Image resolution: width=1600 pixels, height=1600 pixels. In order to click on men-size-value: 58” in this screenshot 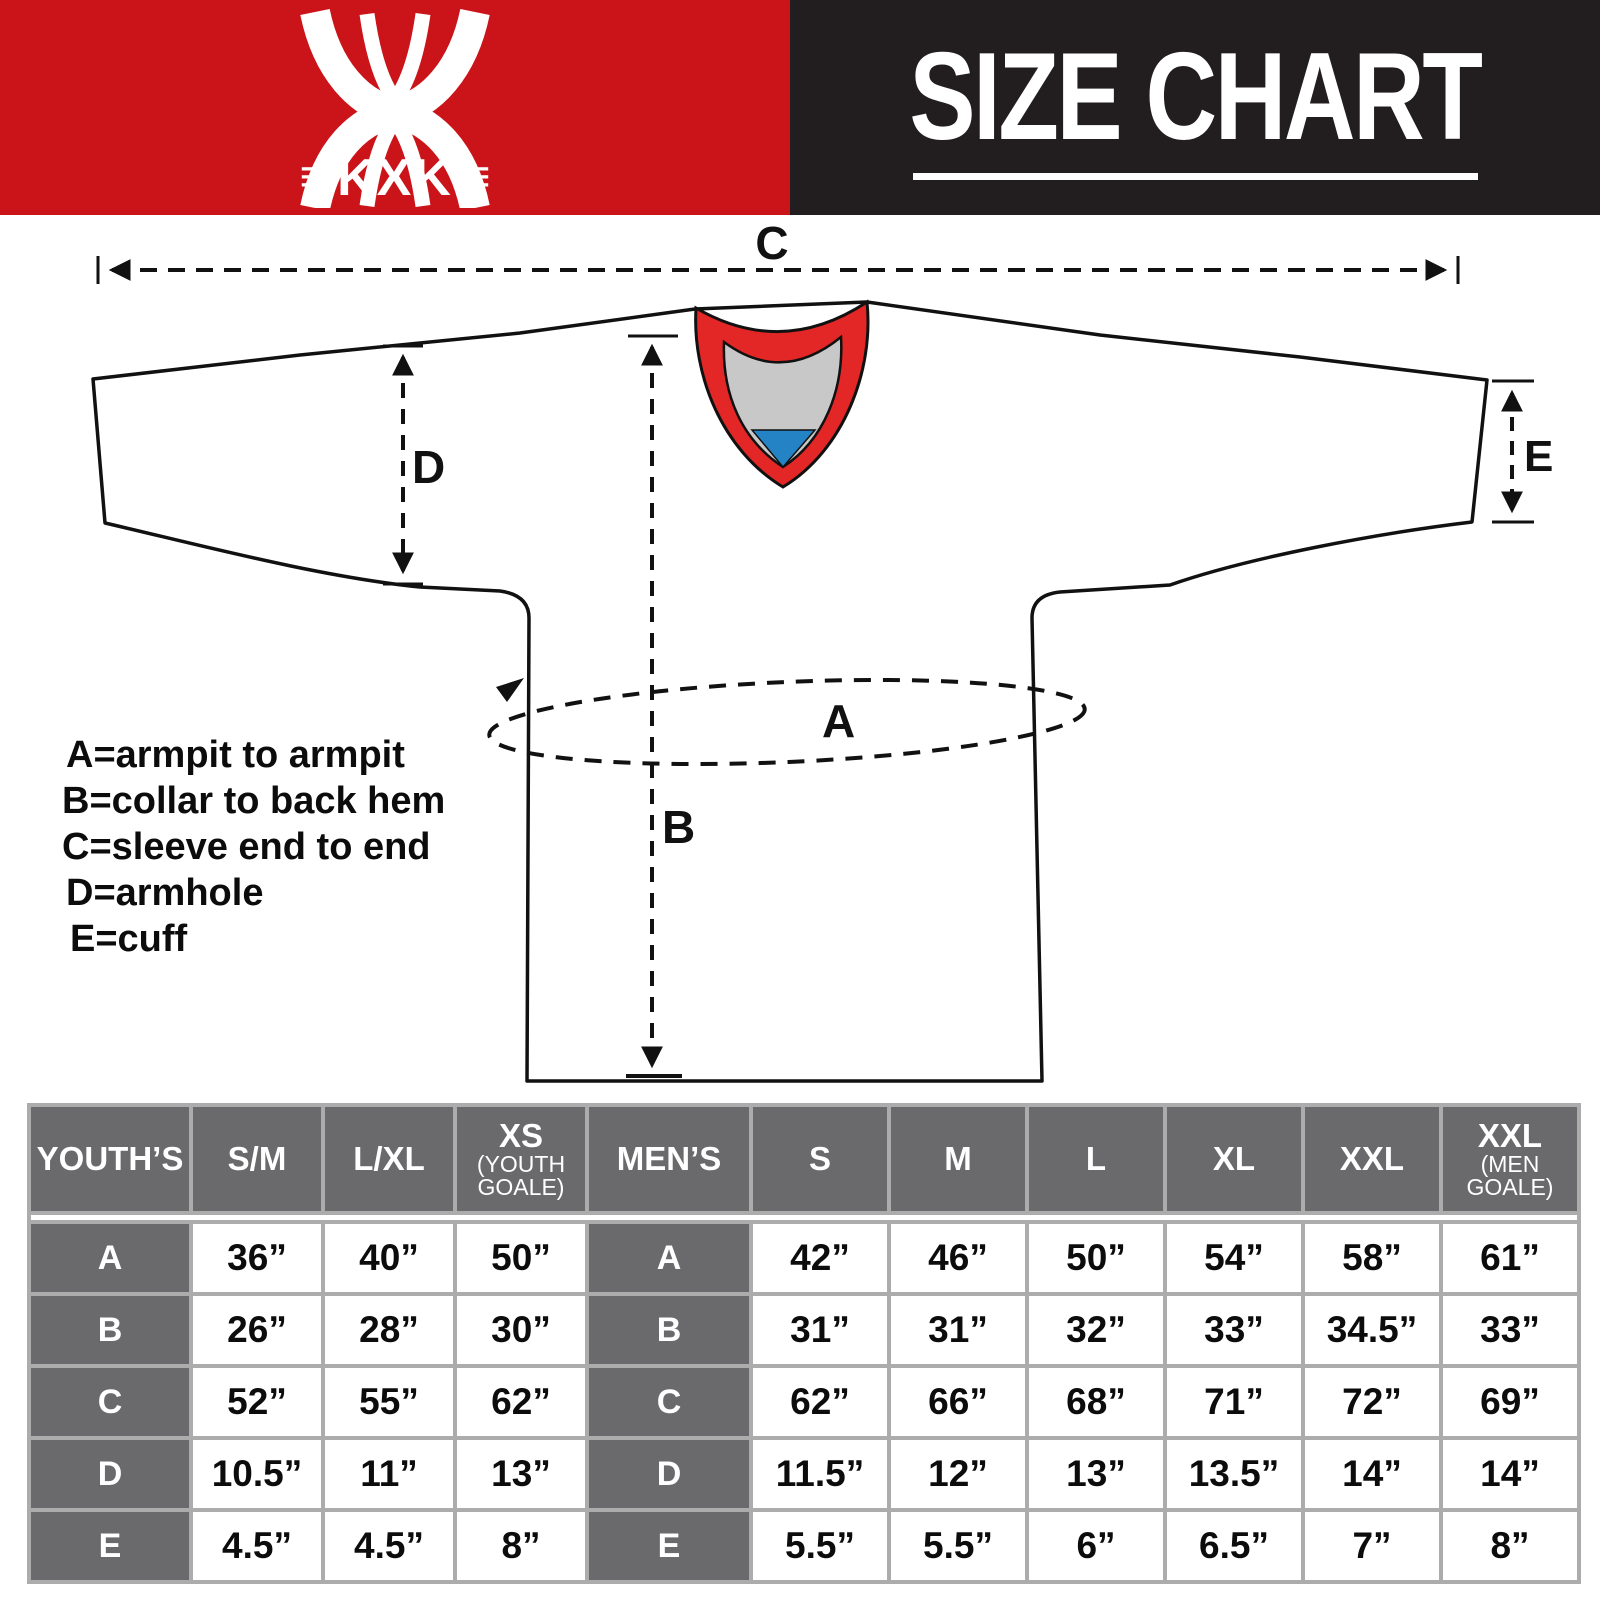, I will do `click(1372, 1258)`.